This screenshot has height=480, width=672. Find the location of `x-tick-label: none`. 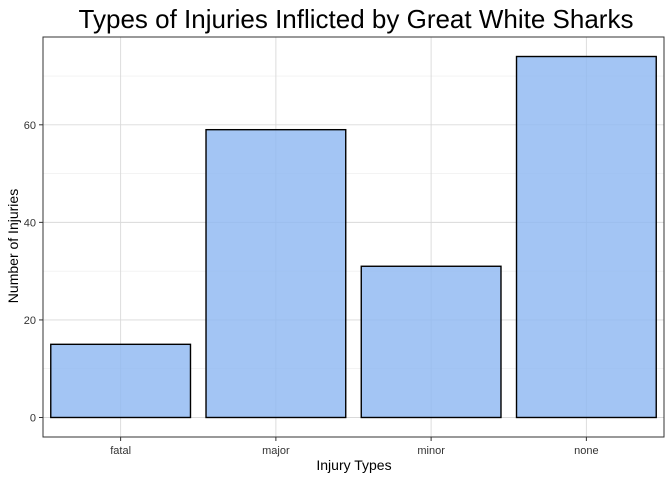

x-tick-label: none is located at coordinates (586, 451).